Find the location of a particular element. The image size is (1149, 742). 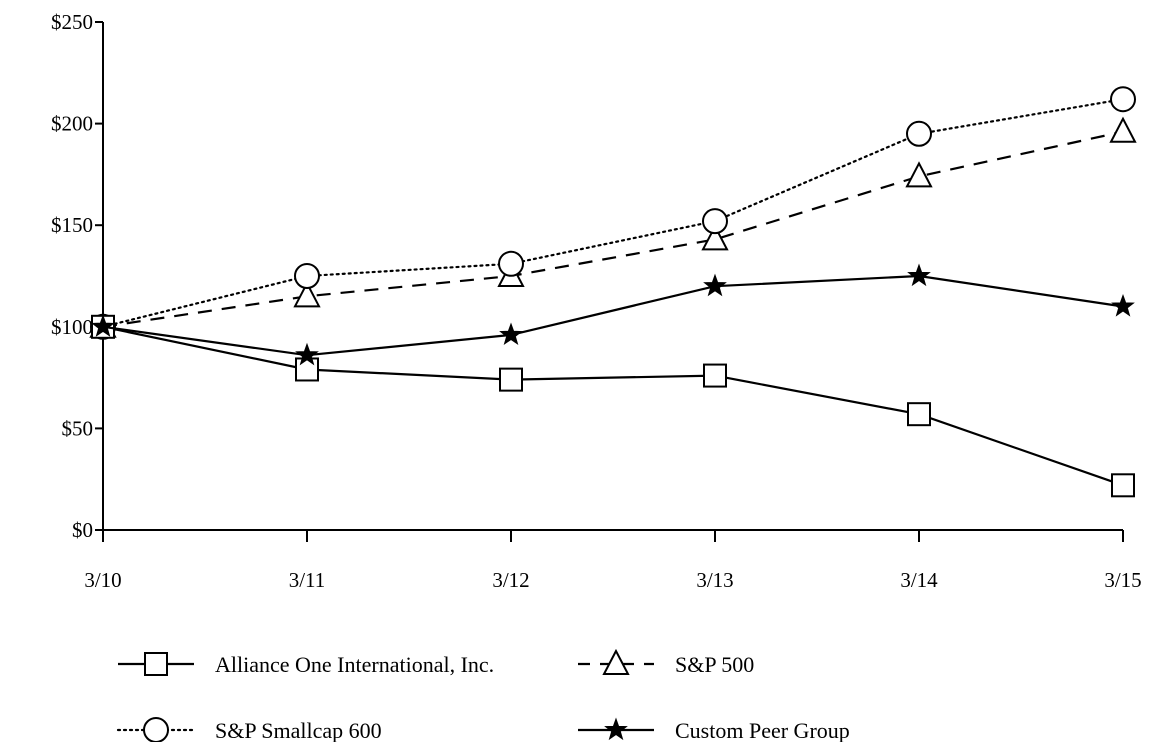

legend-item: S&P Smallcap 600 is located at coordinates (249, 729).